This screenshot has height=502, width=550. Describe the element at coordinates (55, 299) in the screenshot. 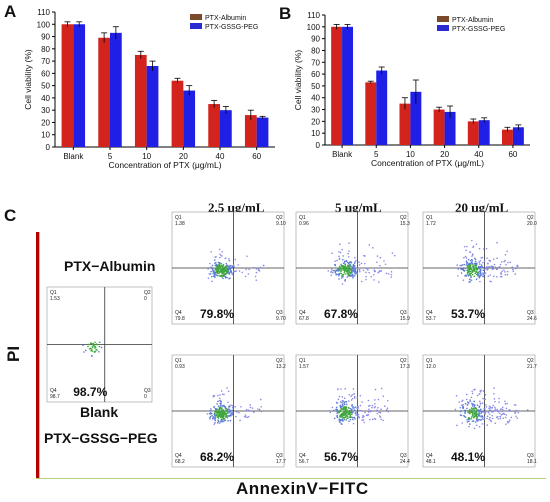

I see `quadrant-q1-label: 1.53` at that location.